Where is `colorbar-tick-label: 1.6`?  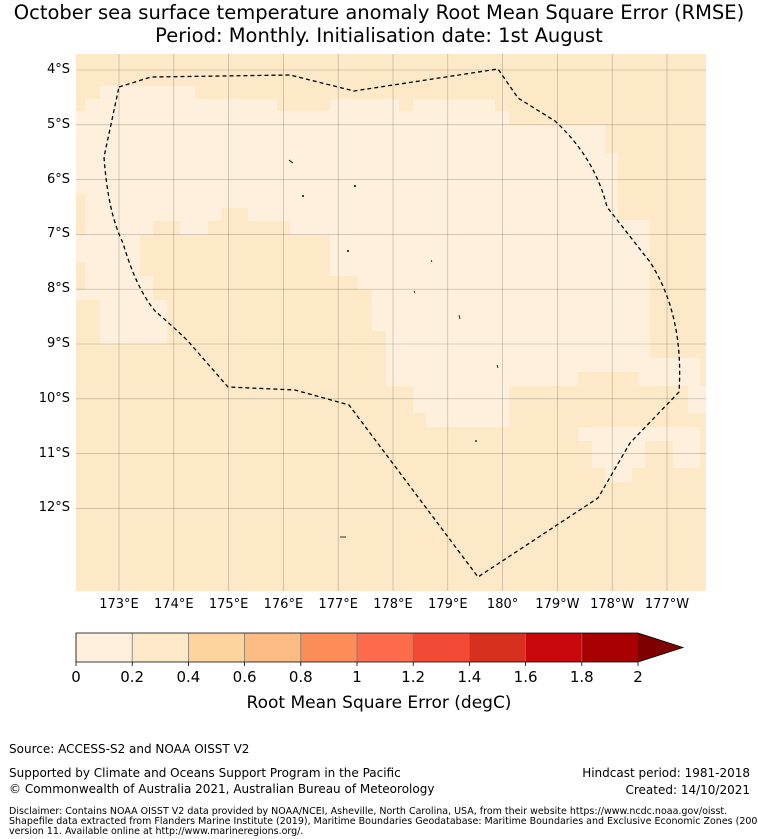 colorbar-tick-label: 1.6 is located at coordinates (525, 677).